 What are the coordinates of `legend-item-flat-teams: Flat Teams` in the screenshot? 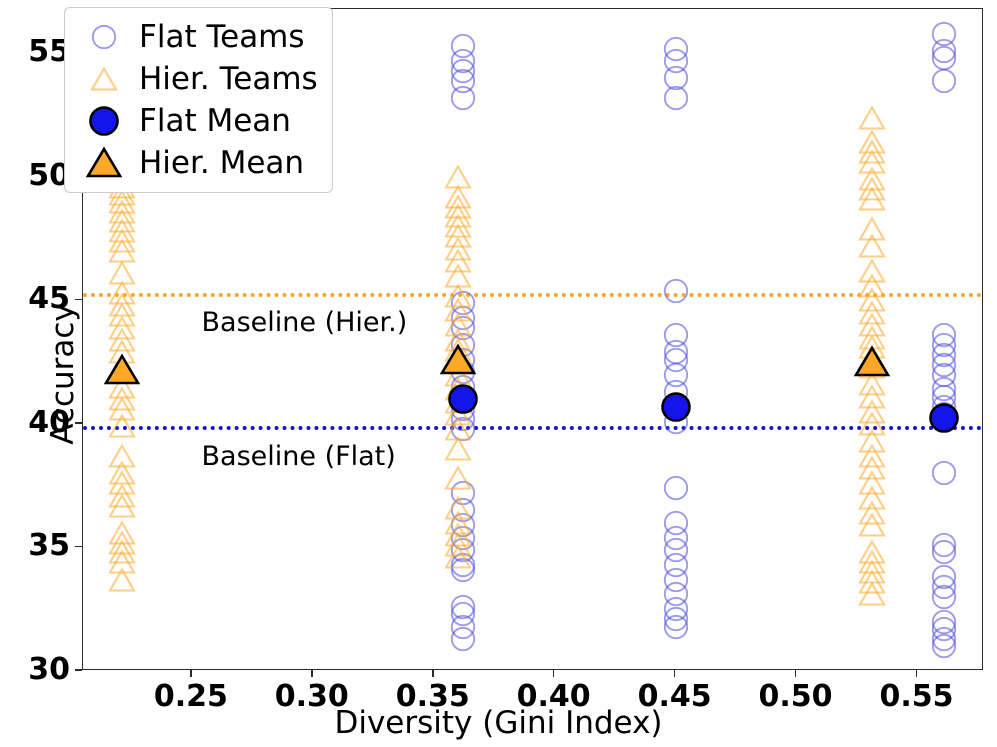 It's located at (196, 37).